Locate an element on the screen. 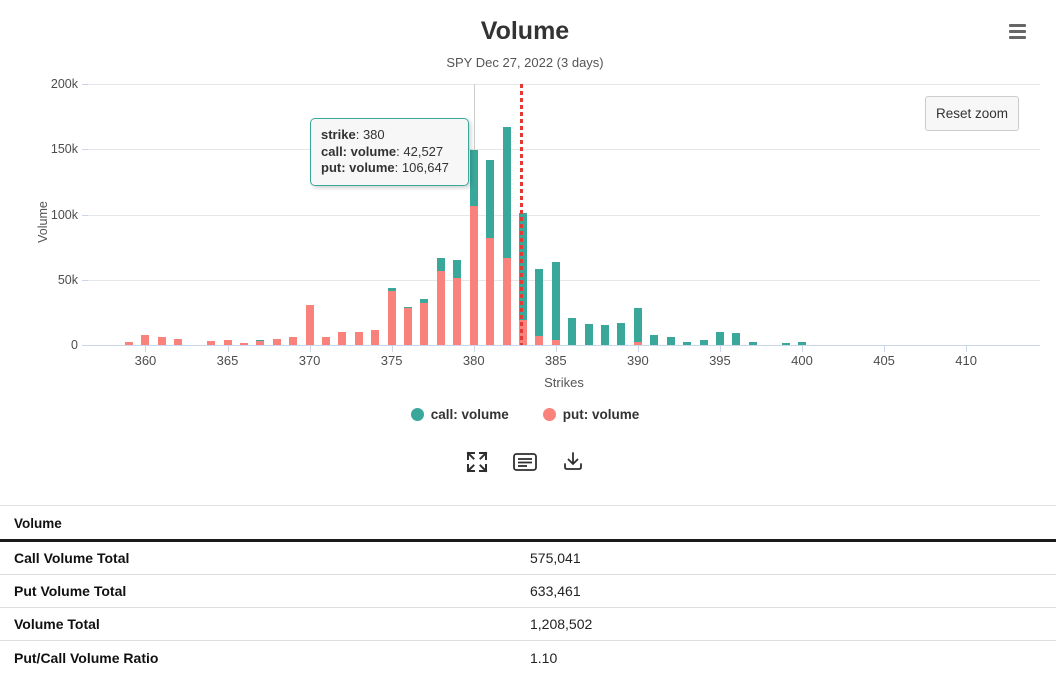 The image size is (1056, 673). x-tick-label: 390 is located at coordinates (638, 360).